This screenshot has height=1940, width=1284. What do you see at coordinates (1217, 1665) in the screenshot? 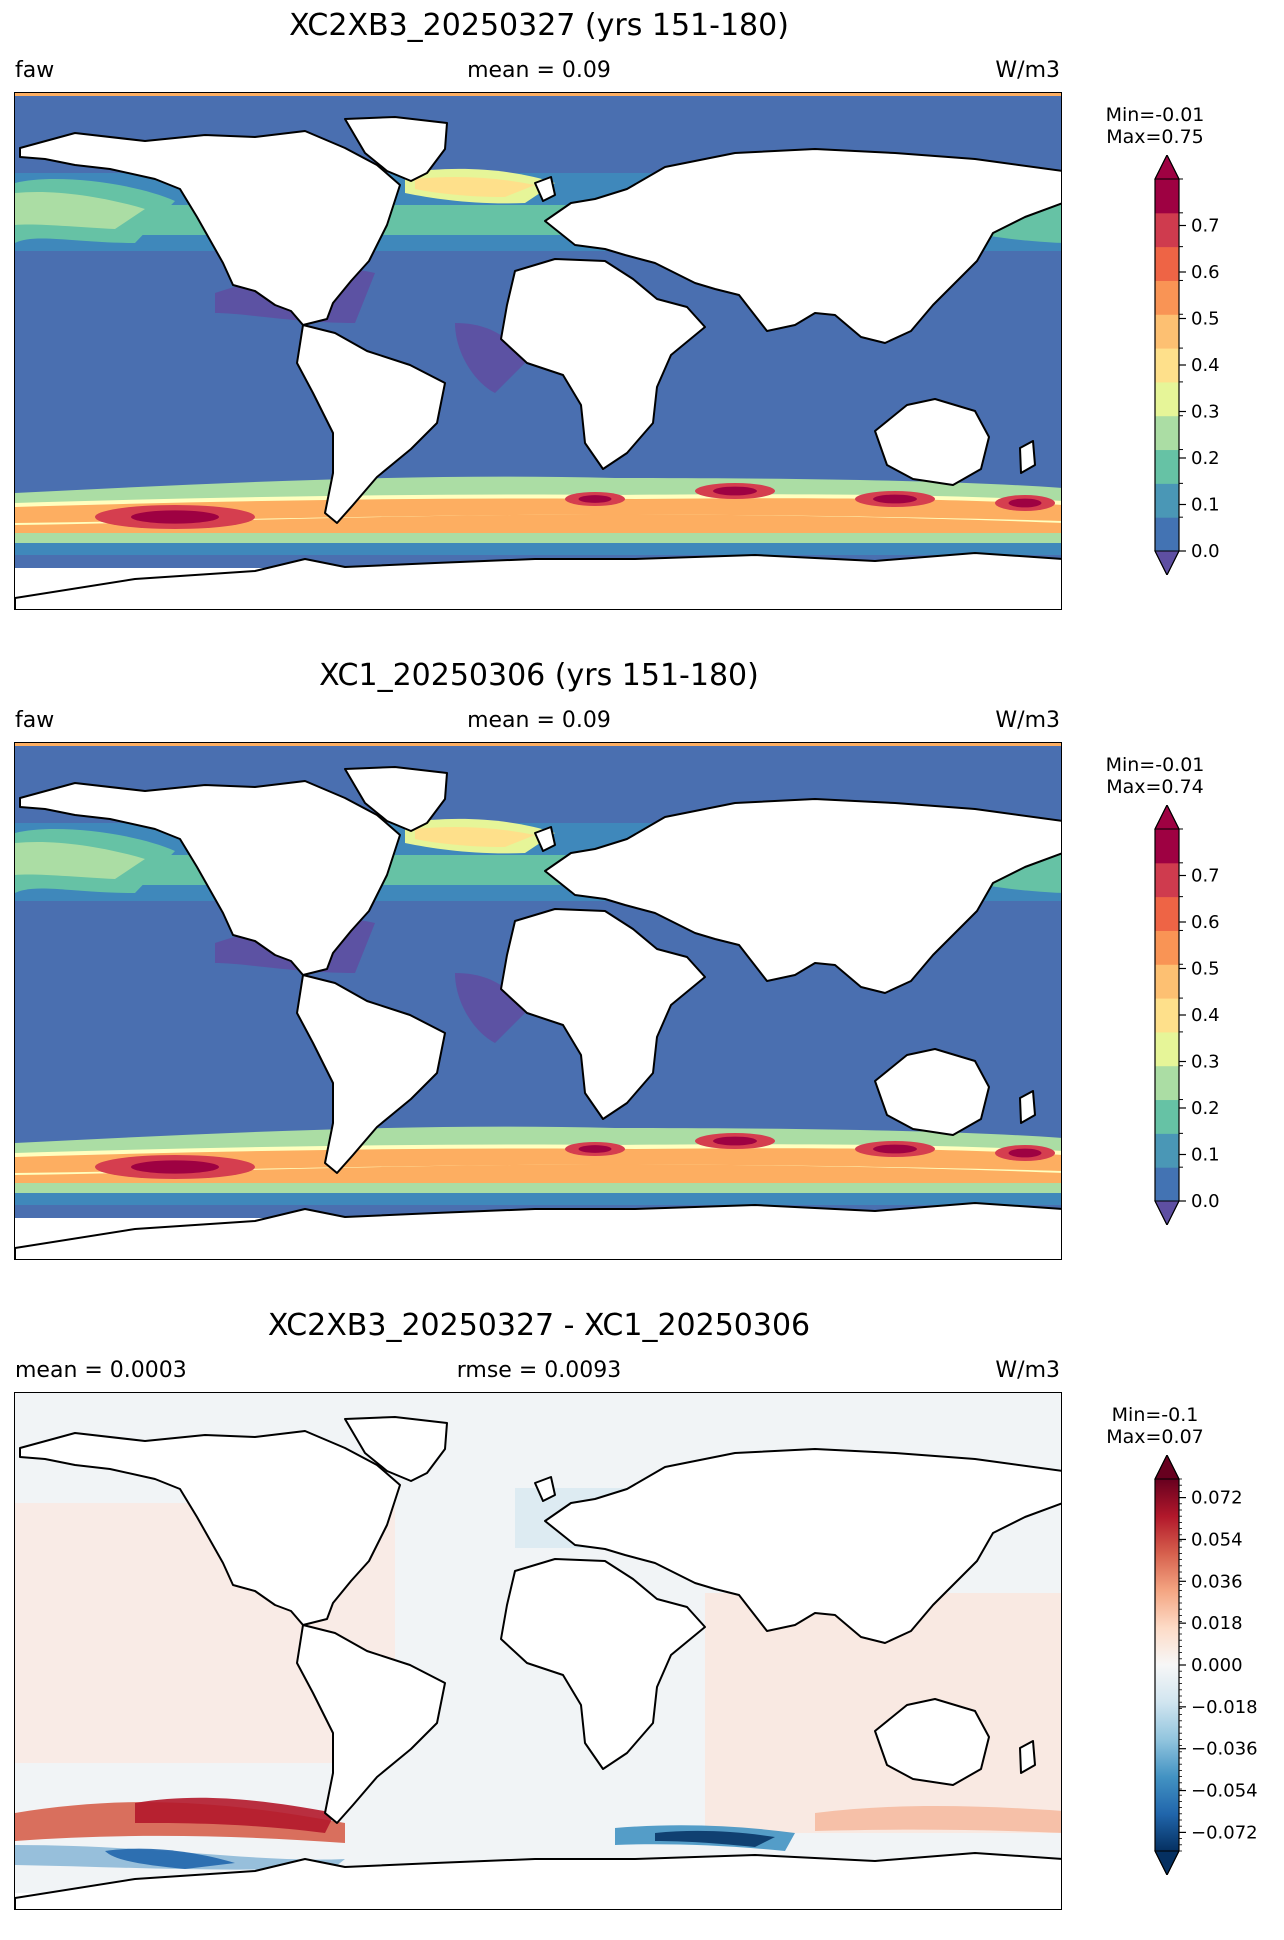
I see `colorbar-tick-label: 0.000` at bounding box center [1217, 1665].